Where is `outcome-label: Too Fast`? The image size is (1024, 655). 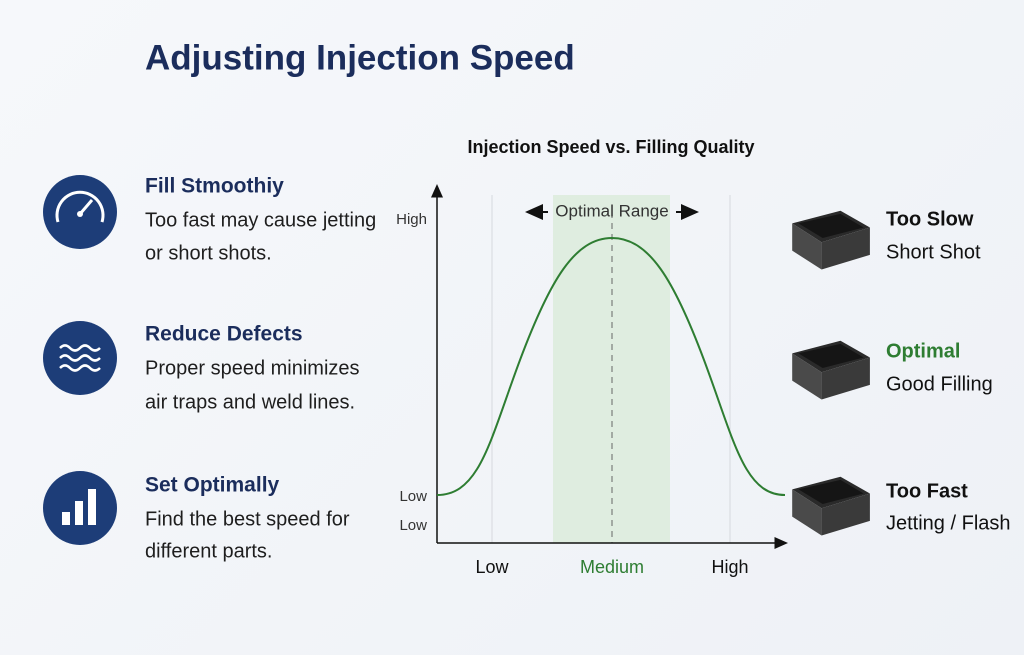
outcome-label: Too Fast is located at coordinates (927, 491).